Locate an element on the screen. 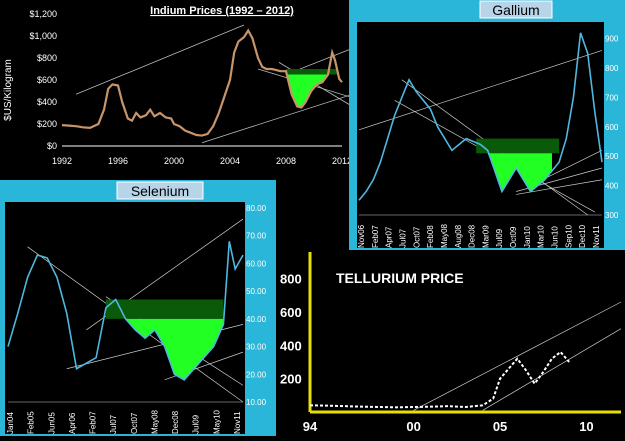  selenium-ytick-label: 10.00 is located at coordinates (256, 402).